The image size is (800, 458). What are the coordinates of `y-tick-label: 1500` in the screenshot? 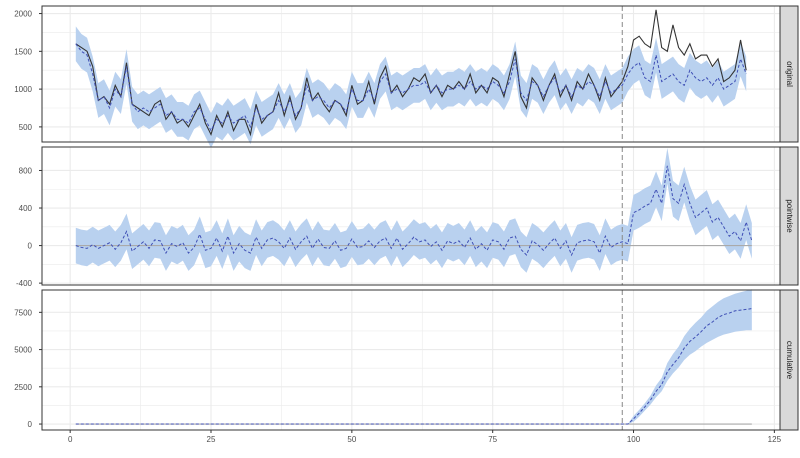 It's located at (23, 51).